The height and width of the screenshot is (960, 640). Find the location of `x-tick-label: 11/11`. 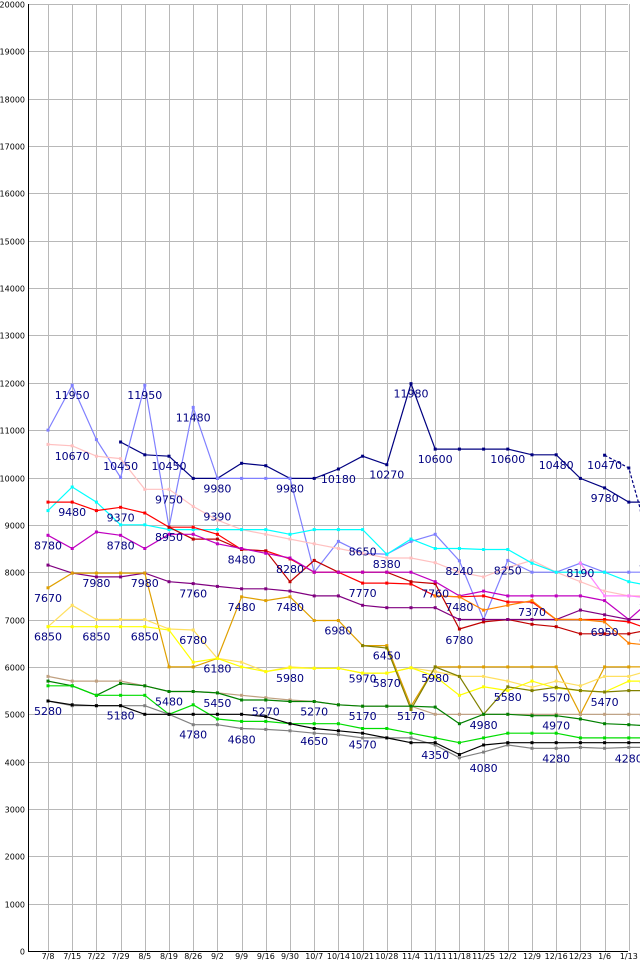

x-tick-label: 11/11 is located at coordinates (435, 956).